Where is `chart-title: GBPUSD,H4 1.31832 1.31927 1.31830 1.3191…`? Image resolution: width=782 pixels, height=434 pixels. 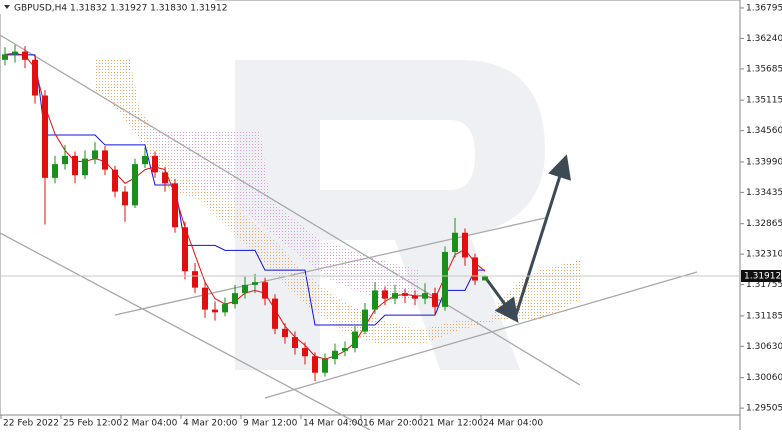
chart-title: GBPUSD,H4 1.31832 1.31927 1.31830 1.3191… is located at coordinates (120, 9).